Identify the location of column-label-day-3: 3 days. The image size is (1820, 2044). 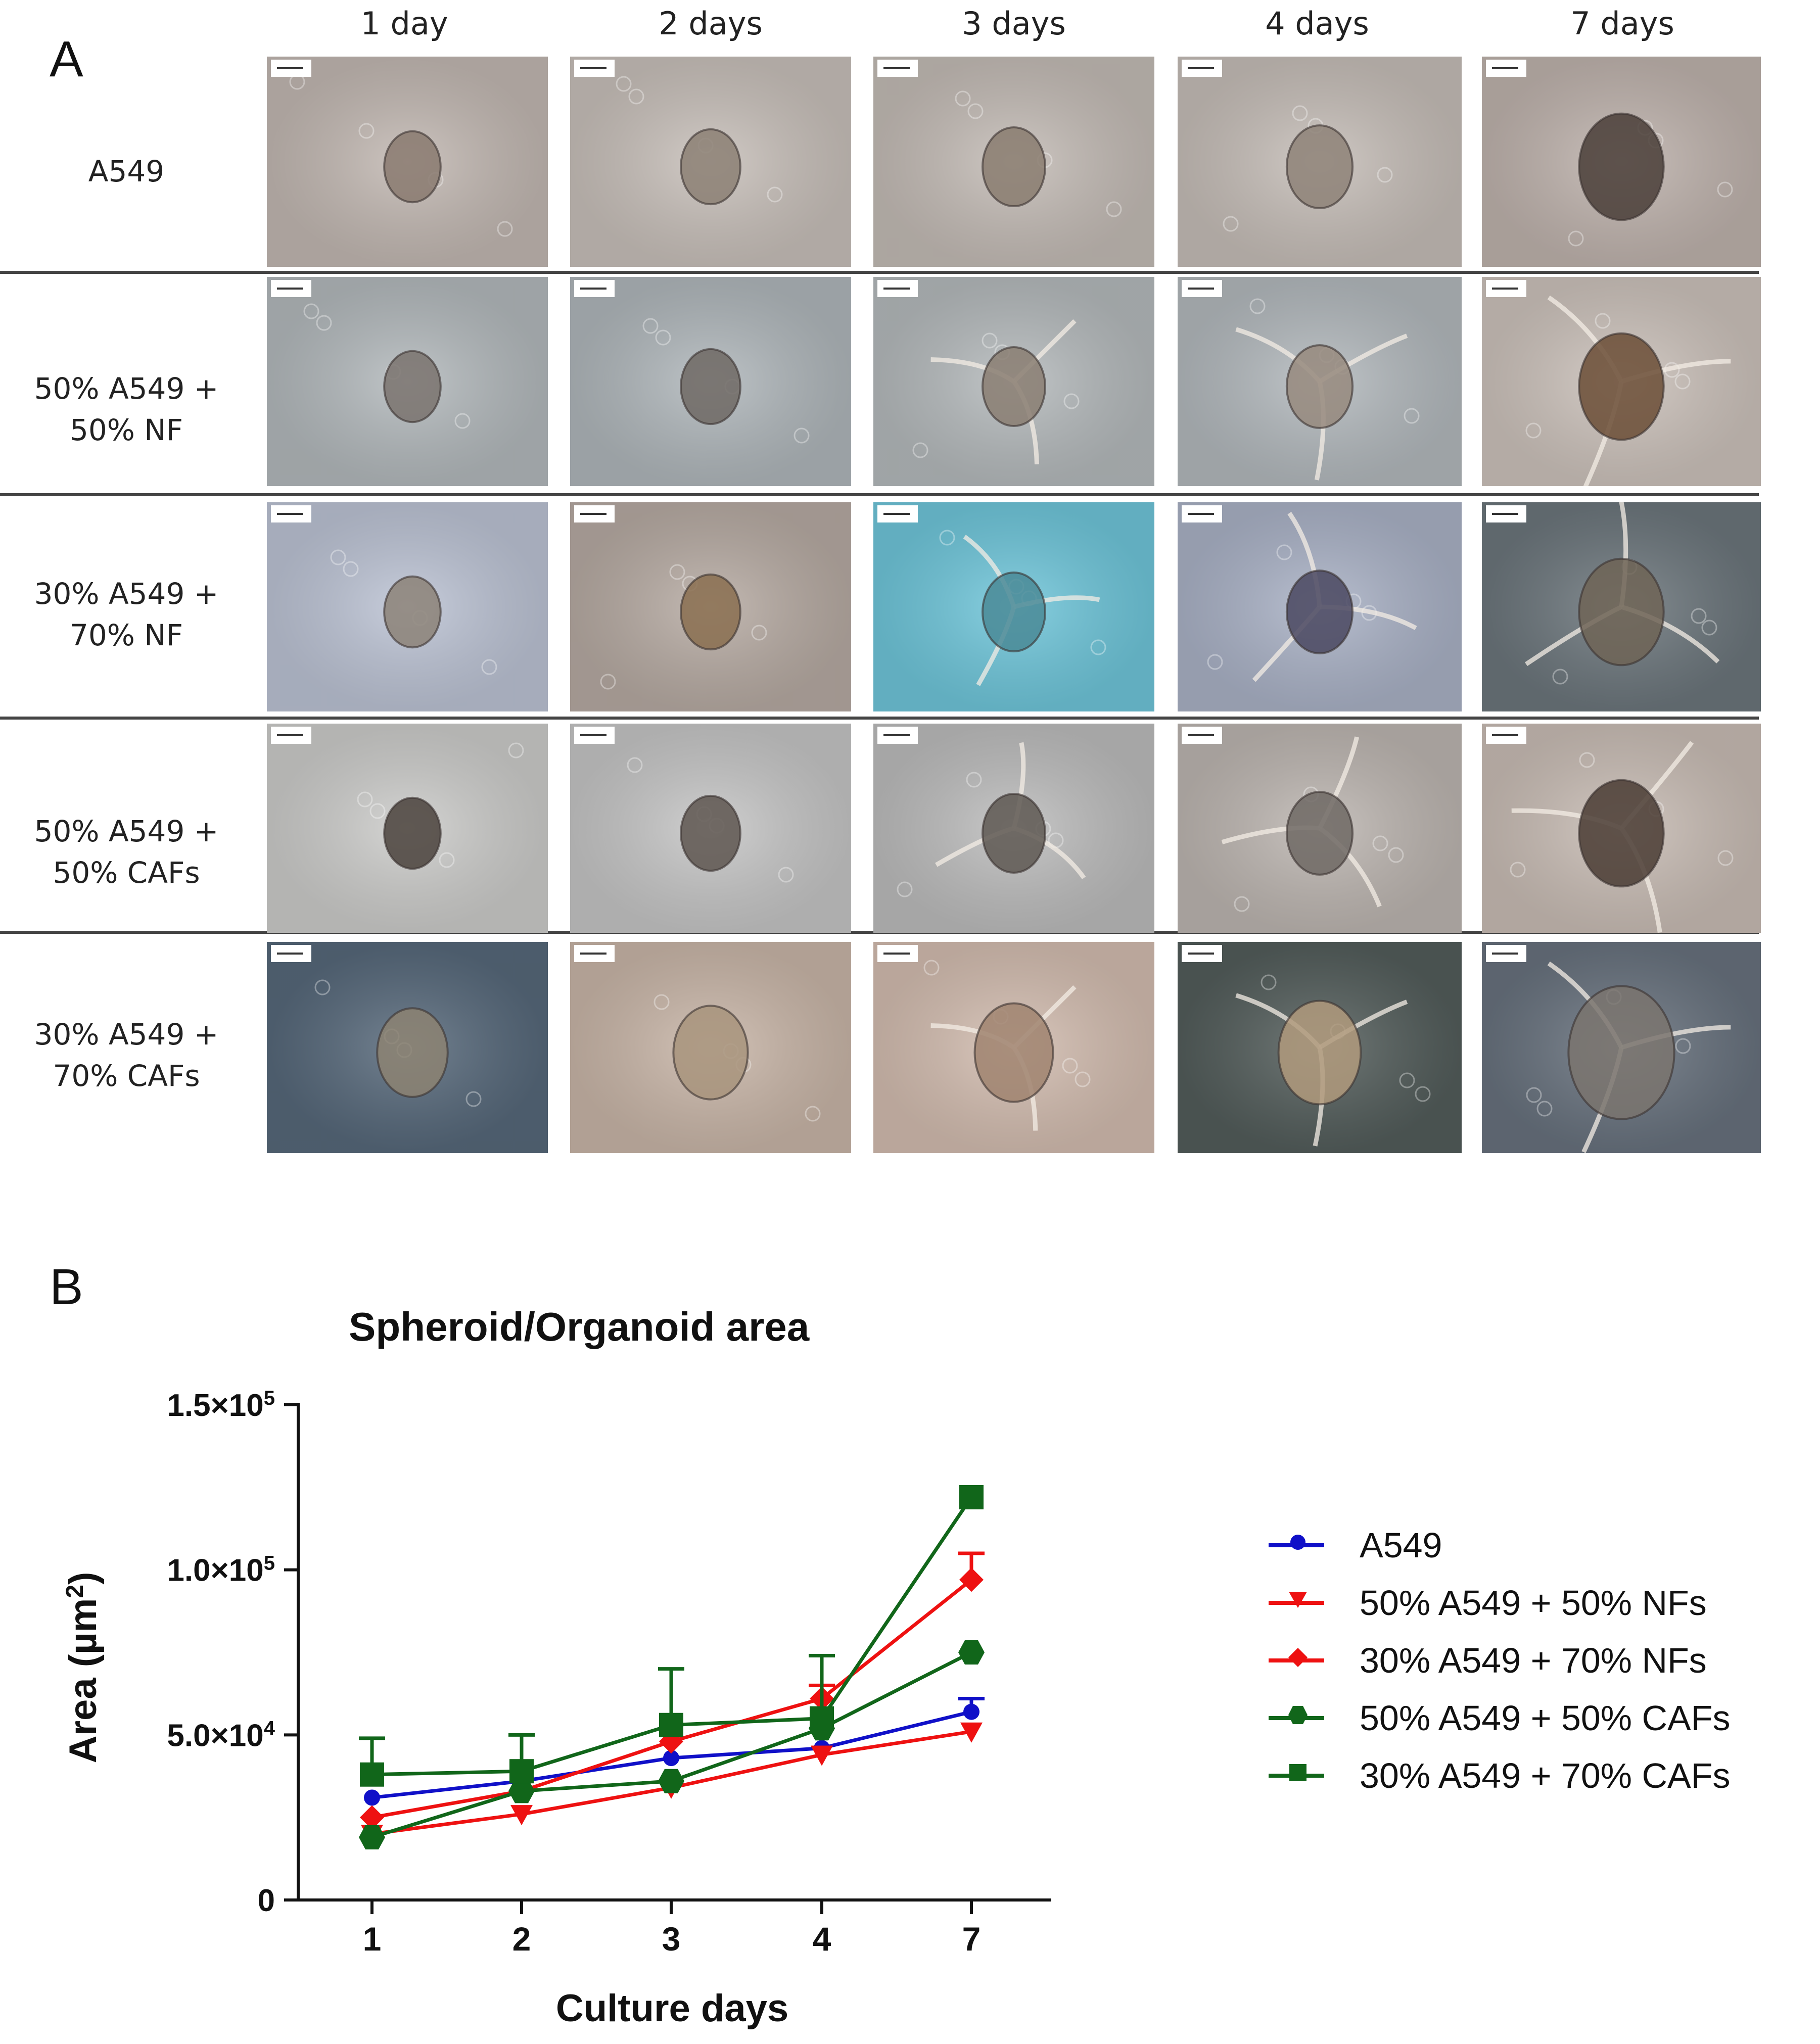
(1014, 23).